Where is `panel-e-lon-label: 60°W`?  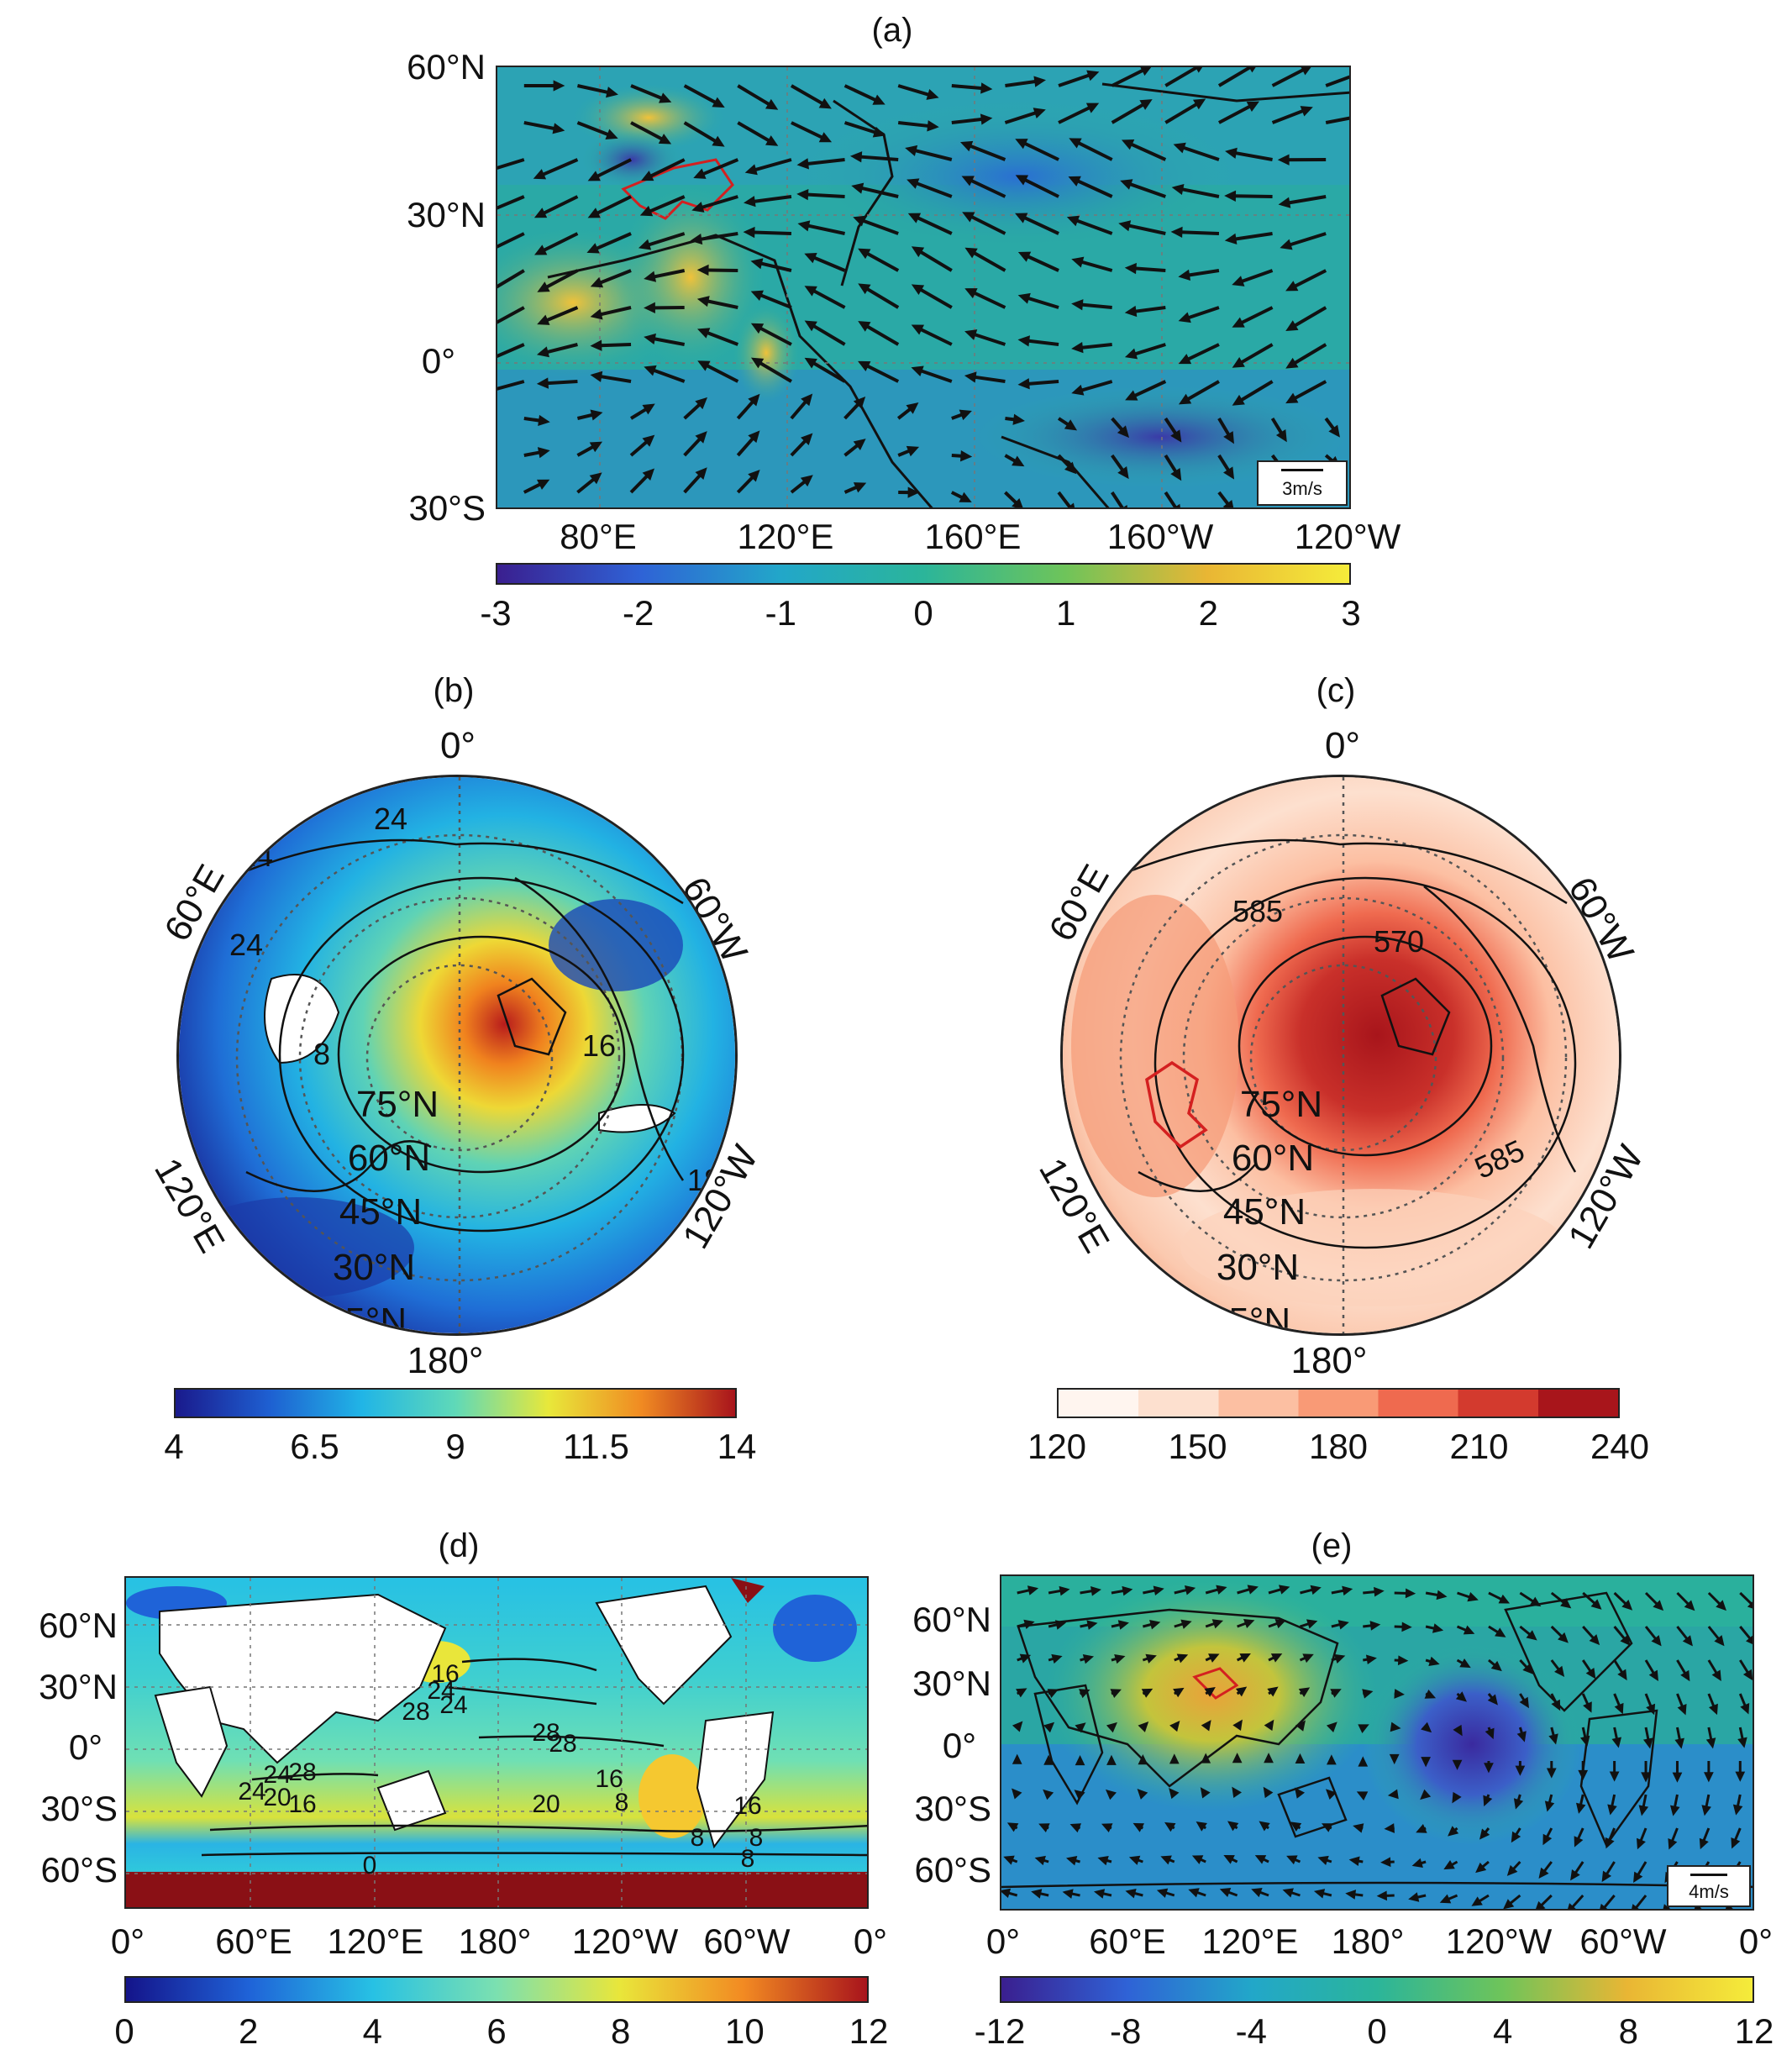
panel-e-lon-label: 60°W is located at coordinates (1623, 1941).